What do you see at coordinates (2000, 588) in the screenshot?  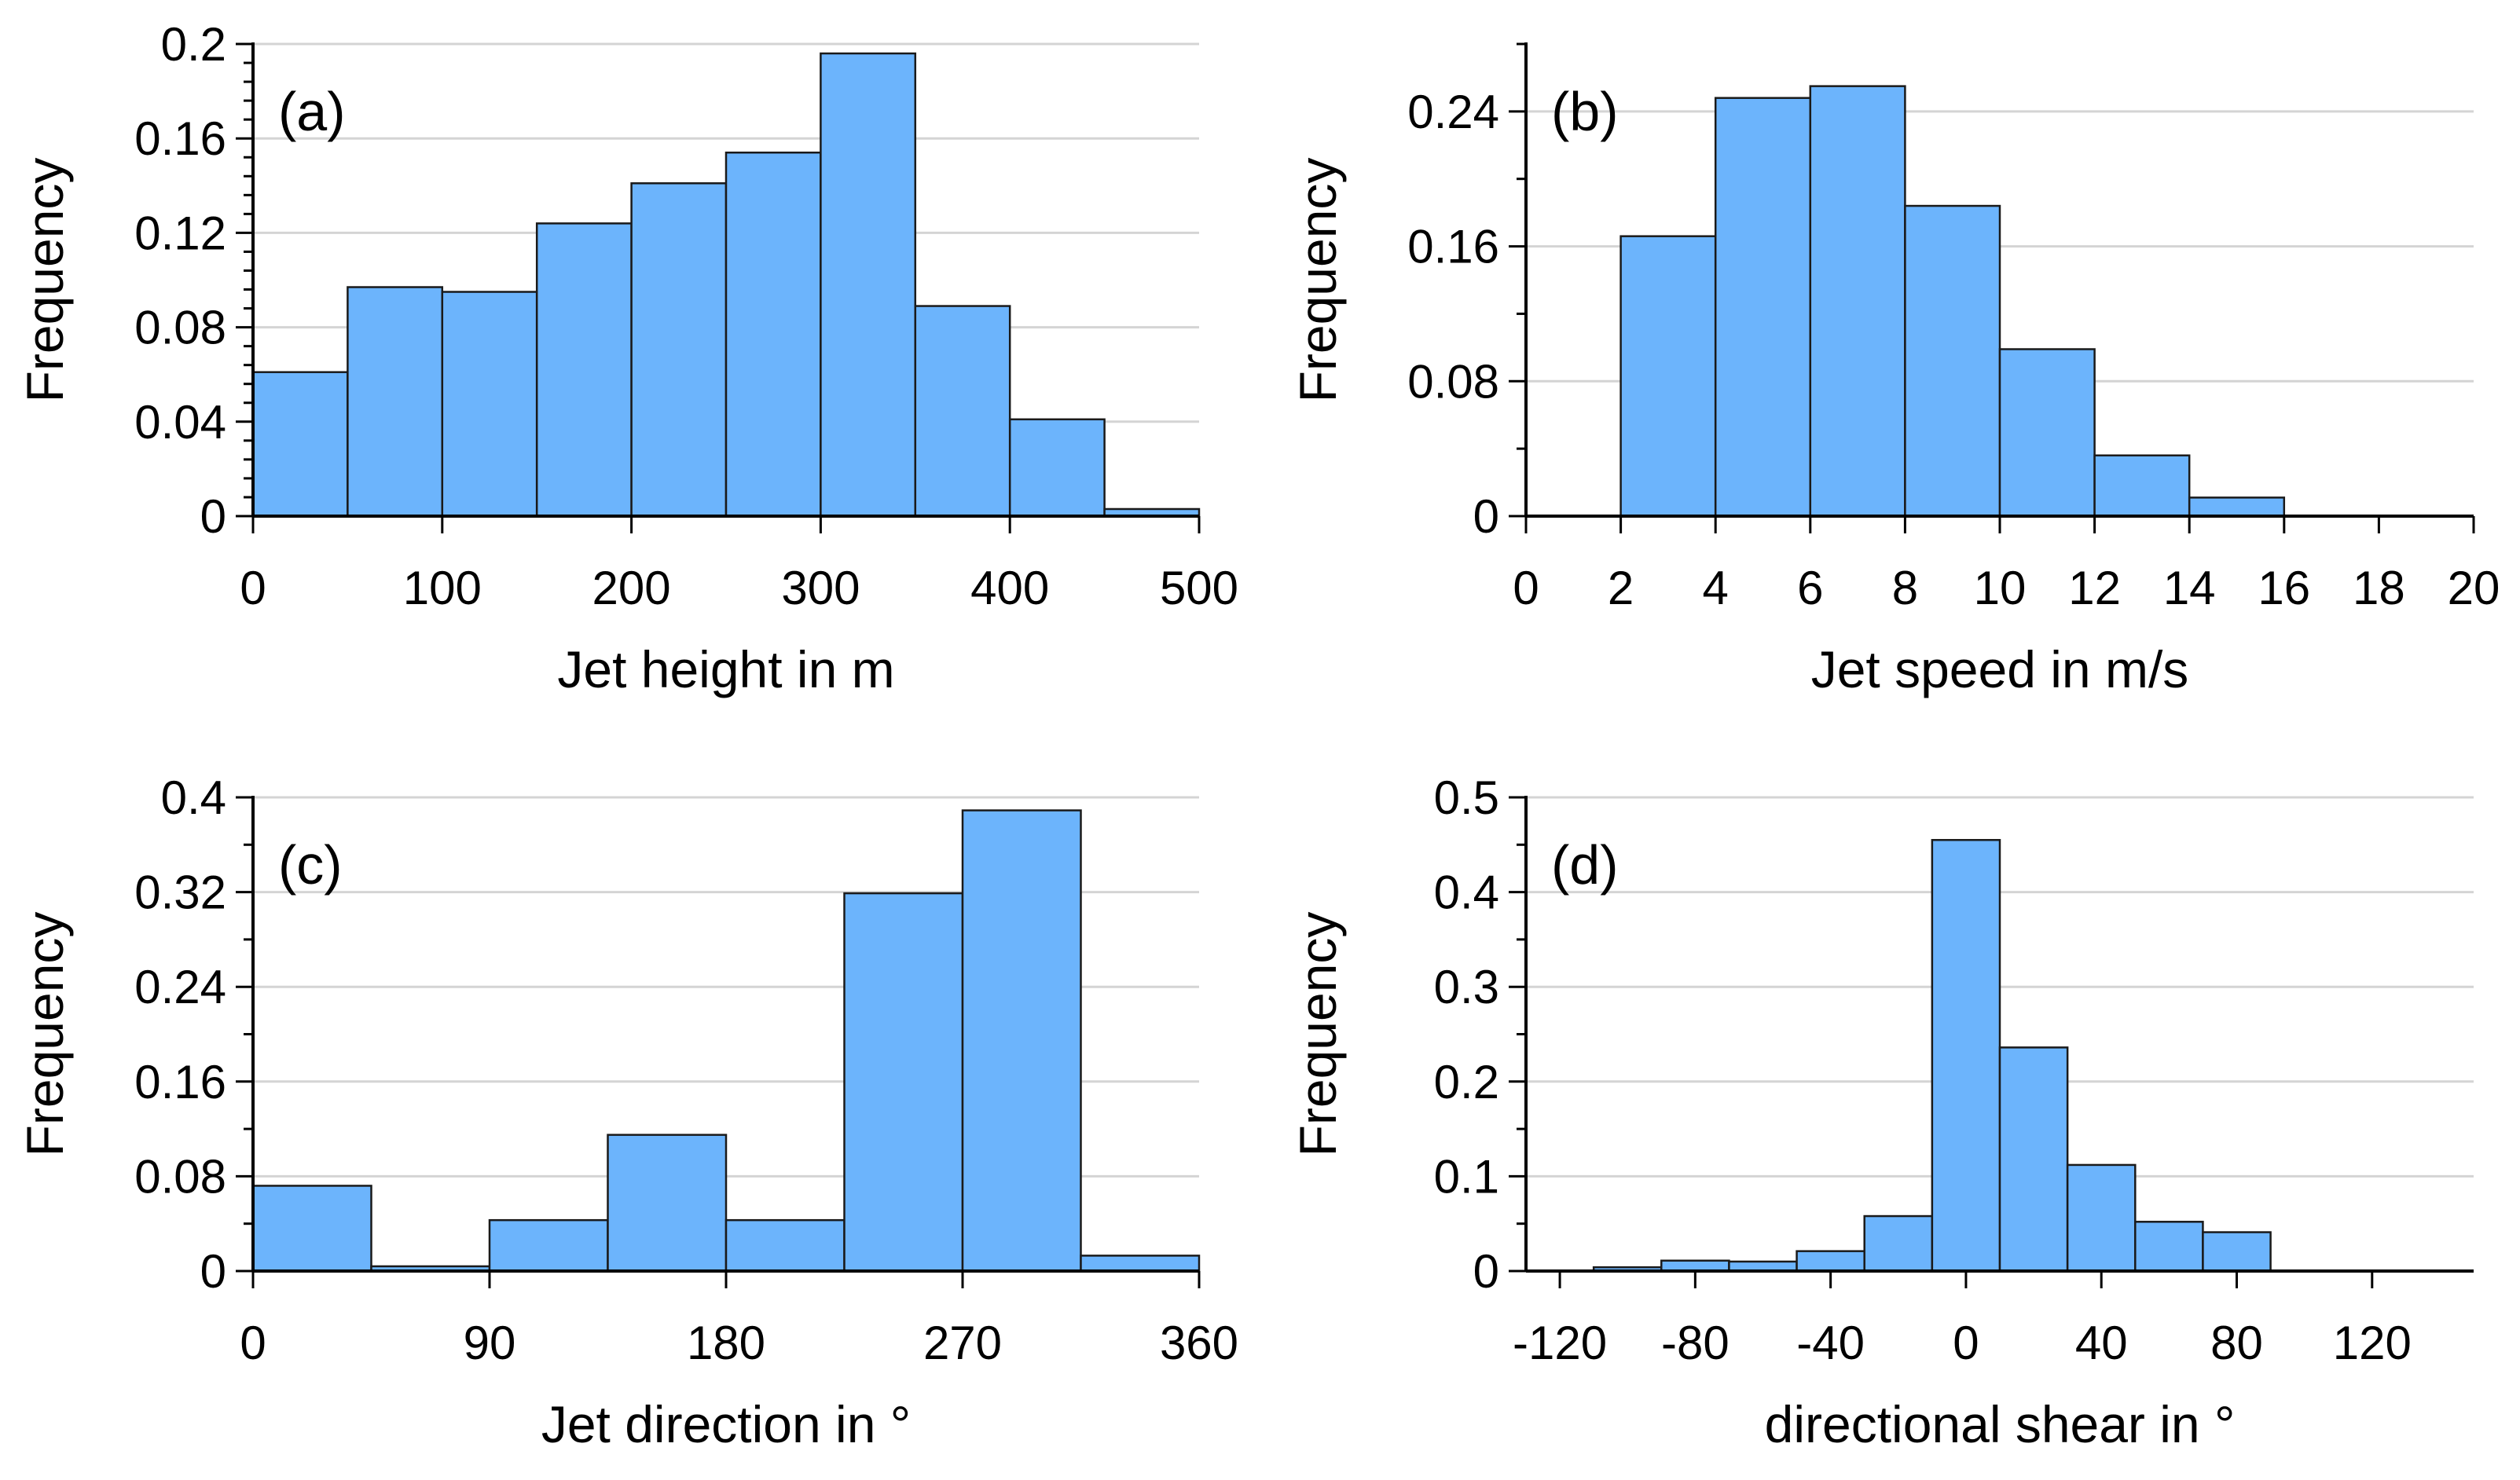 I see `x-tick-label: 10` at bounding box center [2000, 588].